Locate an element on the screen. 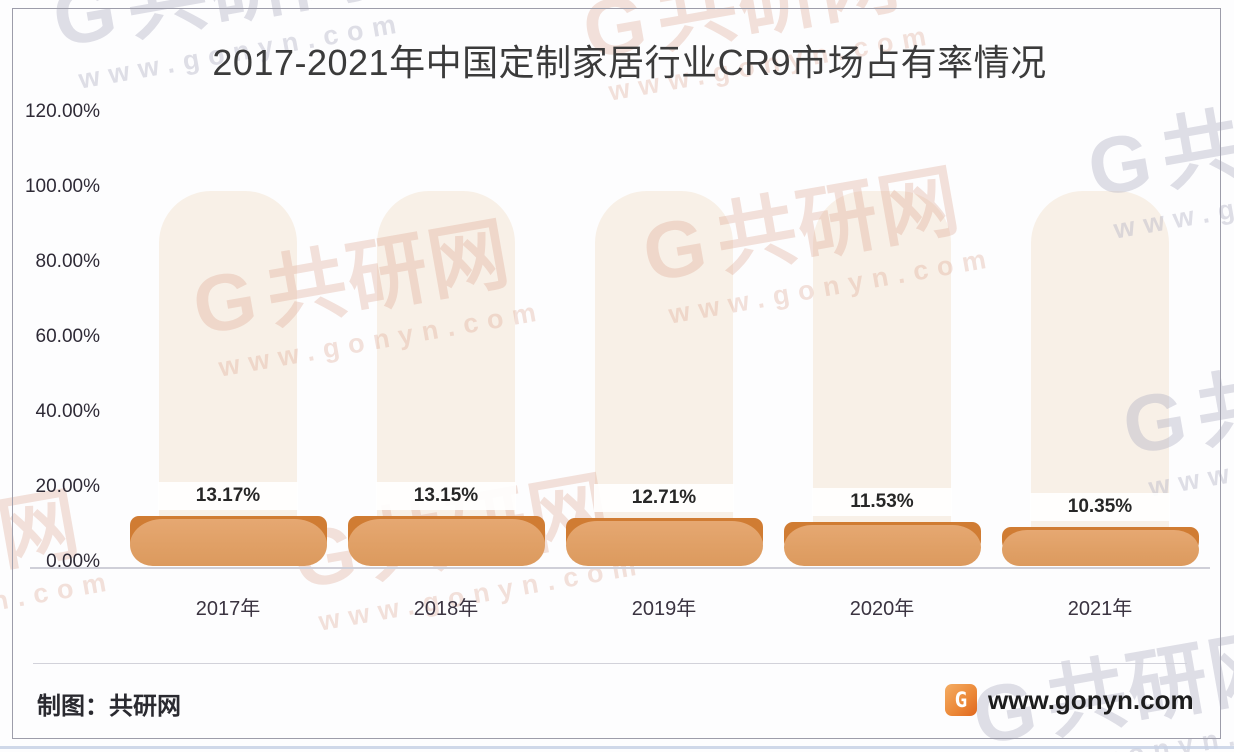  y-axis-tick-label: 60.00% is located at coordinates (67, 336).